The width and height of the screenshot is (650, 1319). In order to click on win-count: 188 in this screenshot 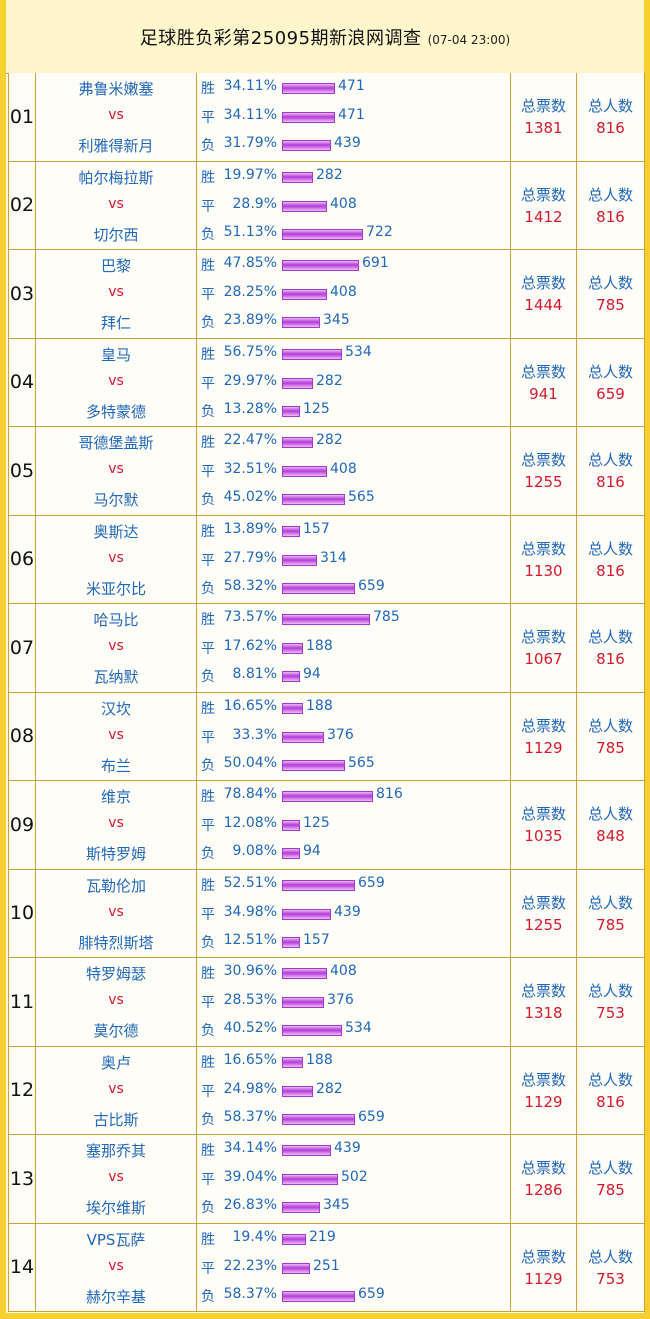, I will do `click(319, 1059)`.